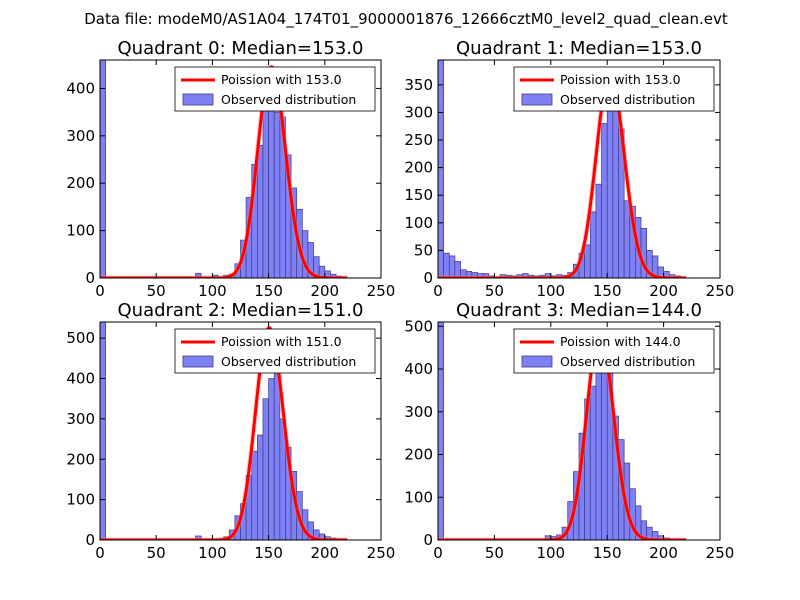  What do you see at coordinates (418, 223) in the screenshot?
I see `quadrant-1-ytick-label-2: 100` at bounding box center [418, 223].